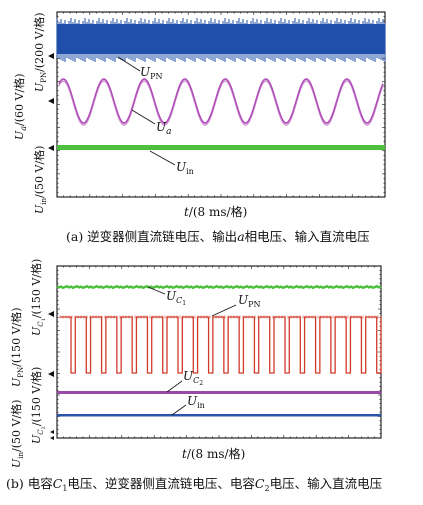 The width and height of the screenshot is (423, 505). I want to click on marker-a-uin, so click(51, 148).